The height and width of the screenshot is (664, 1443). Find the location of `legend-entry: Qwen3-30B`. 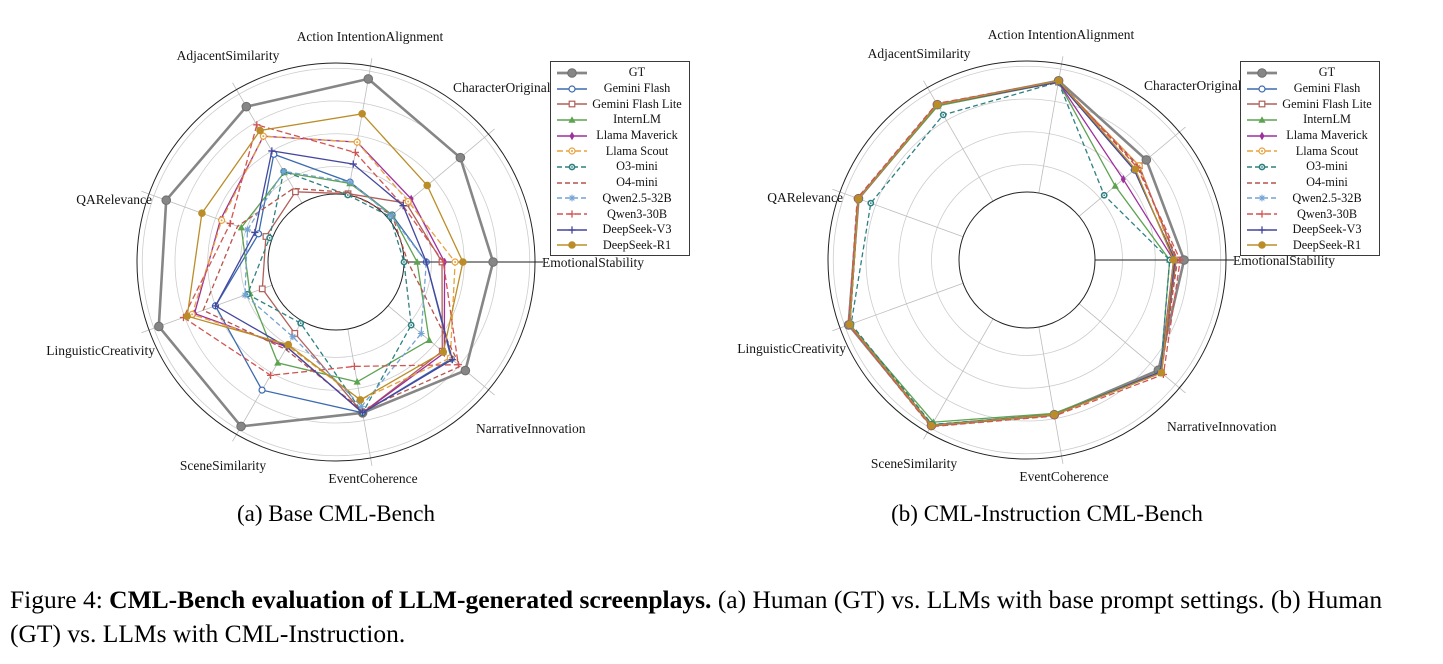

legend-entry: Qwen3-30B is located at coordinates (1310, 214).